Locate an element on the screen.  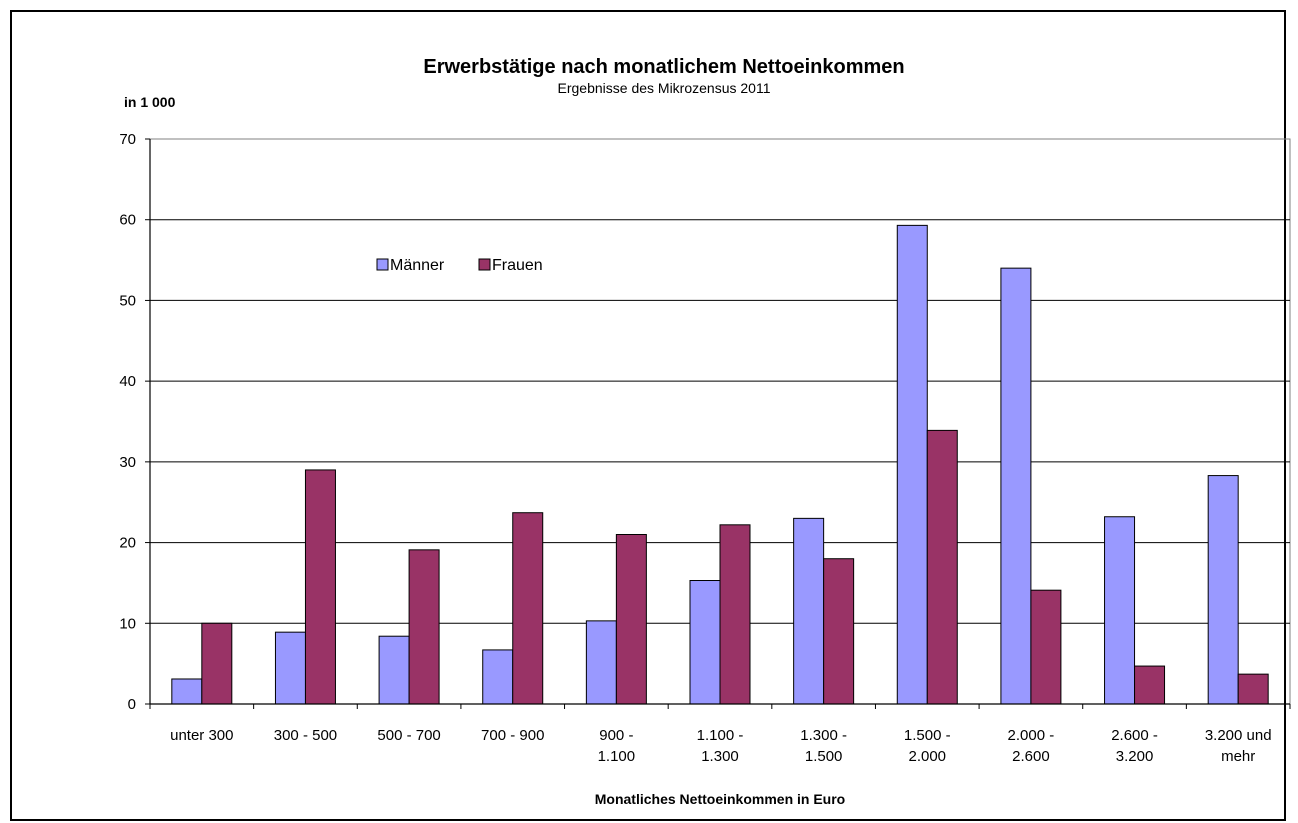
y-tick-label: 0 is located at coordinates (132, 704).